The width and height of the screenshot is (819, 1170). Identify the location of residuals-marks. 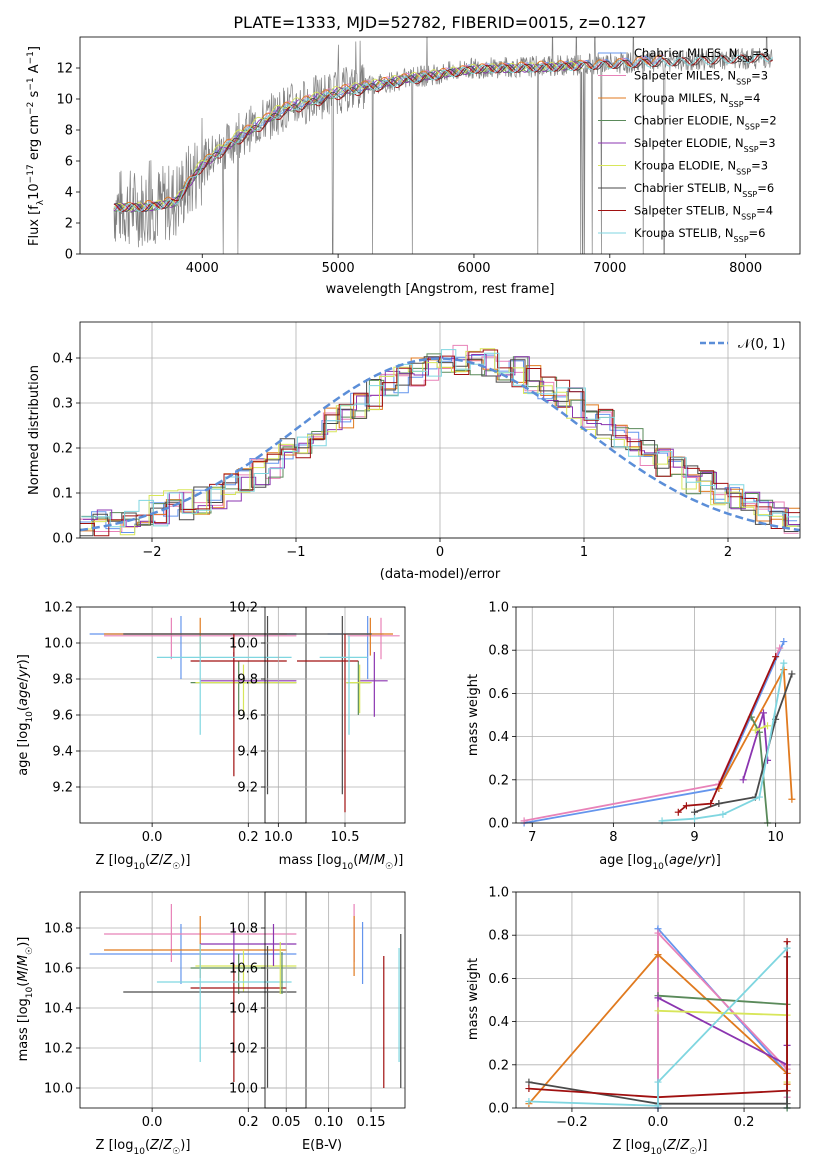
(440, 440).